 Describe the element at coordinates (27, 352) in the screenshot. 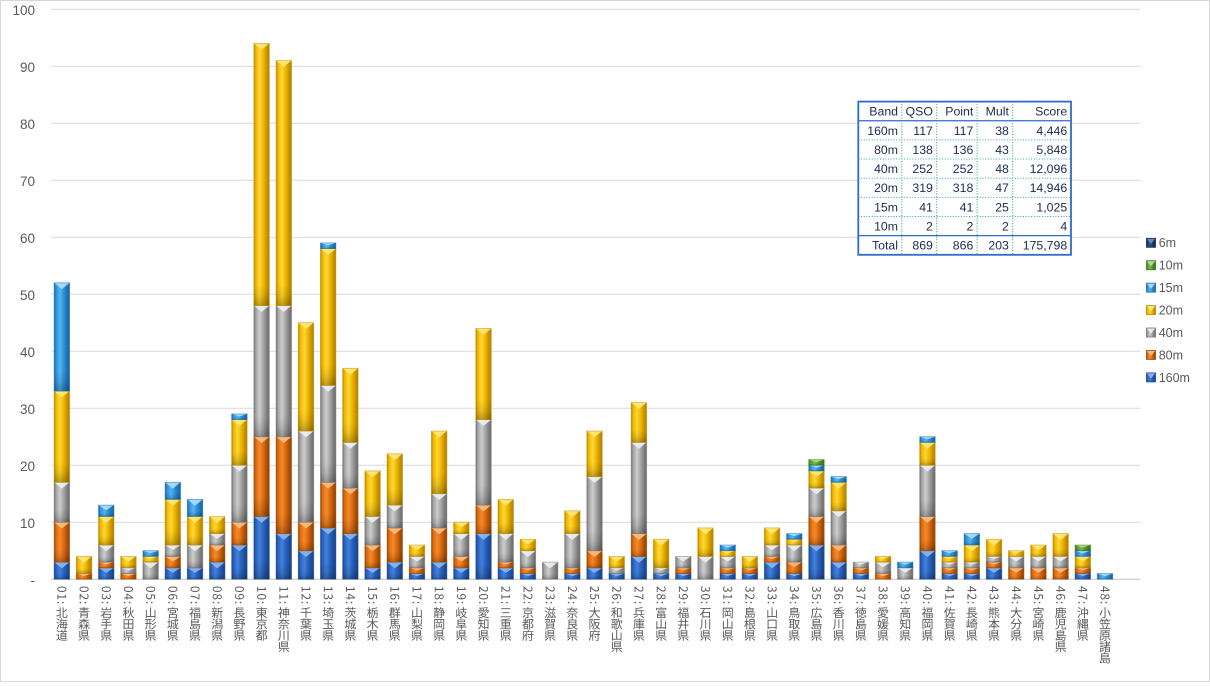

I see `svg-text: 40` at that location.